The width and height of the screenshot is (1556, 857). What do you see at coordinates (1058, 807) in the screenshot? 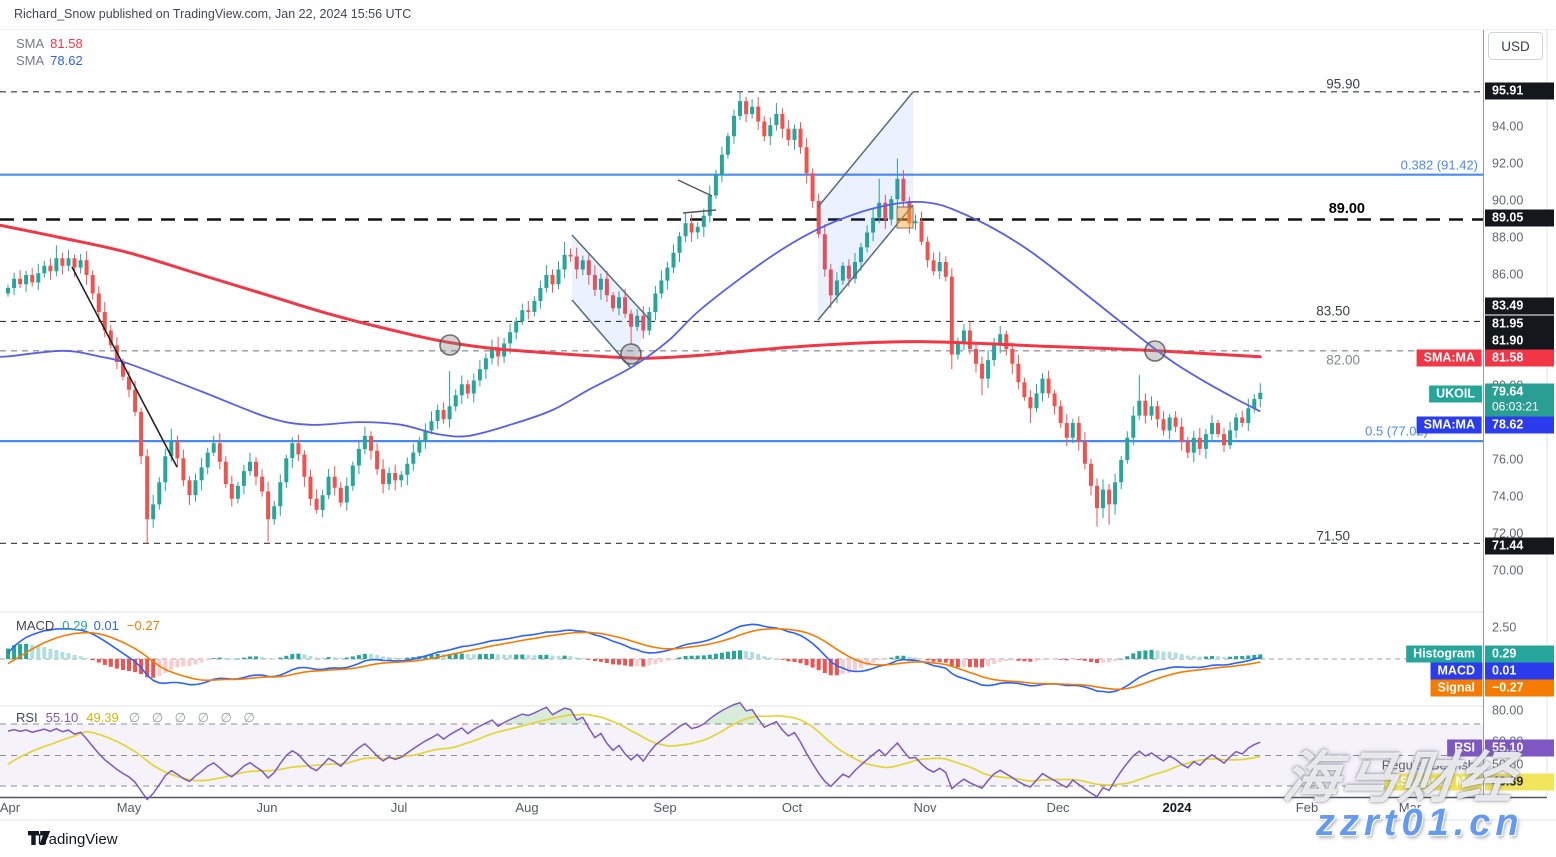
I see `month-label: Dec` at bounding box center [1058, 807].